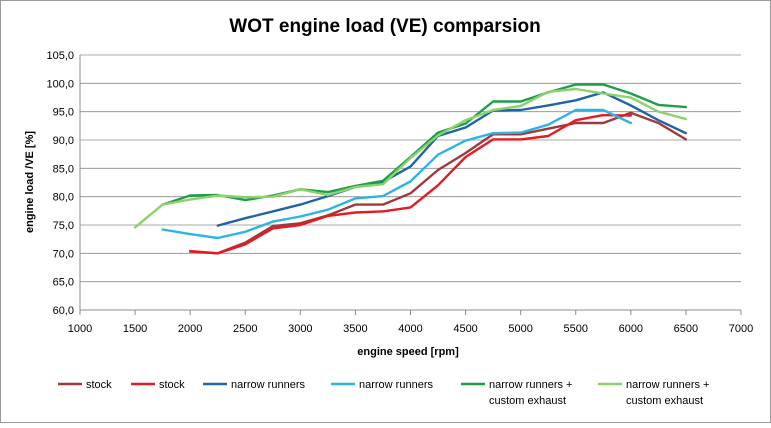 The width and height of the screenshot is (771, 428). Describe the element at coordinates (63, 226) in the screenshot. I see `y-tick-label: 75,0` at that location.